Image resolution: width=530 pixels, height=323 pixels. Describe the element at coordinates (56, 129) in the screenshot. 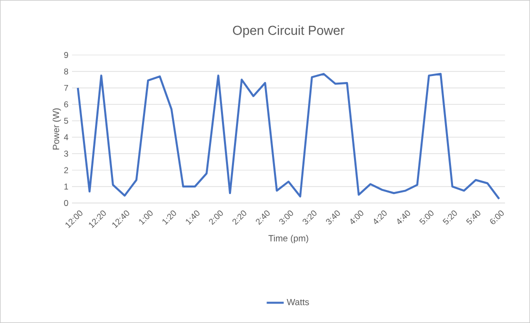

I see `y-axis-title: Power (W)` at that location.